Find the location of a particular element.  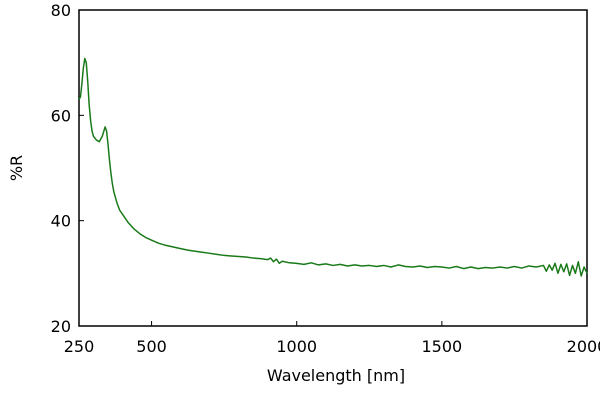

x-tick-label: 1000 is located at coordinates (296, 346).